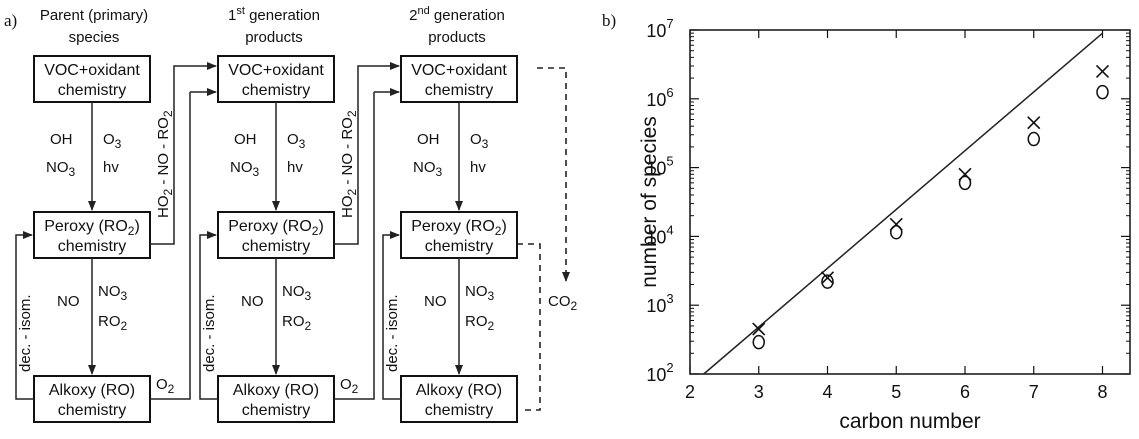 The width and height of the screenshot is (1139, 439). What do you see at coordinates (457, 14) in the screenshot?
I see `header-gen2-line1: 2nd generation` at bounding box center [457, 14].